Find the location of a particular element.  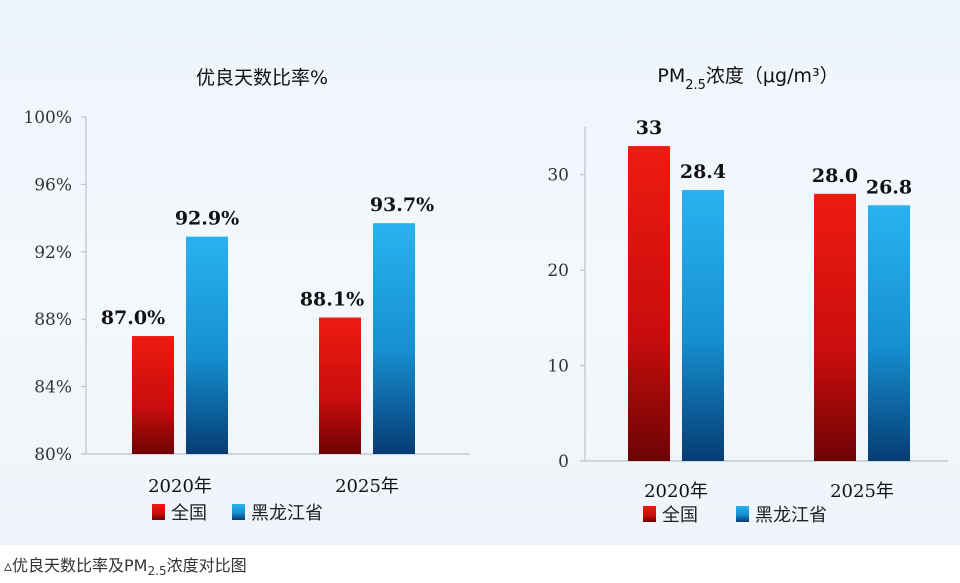

chart1-y-tick-label: 96% is located at coordinates (53, 185).